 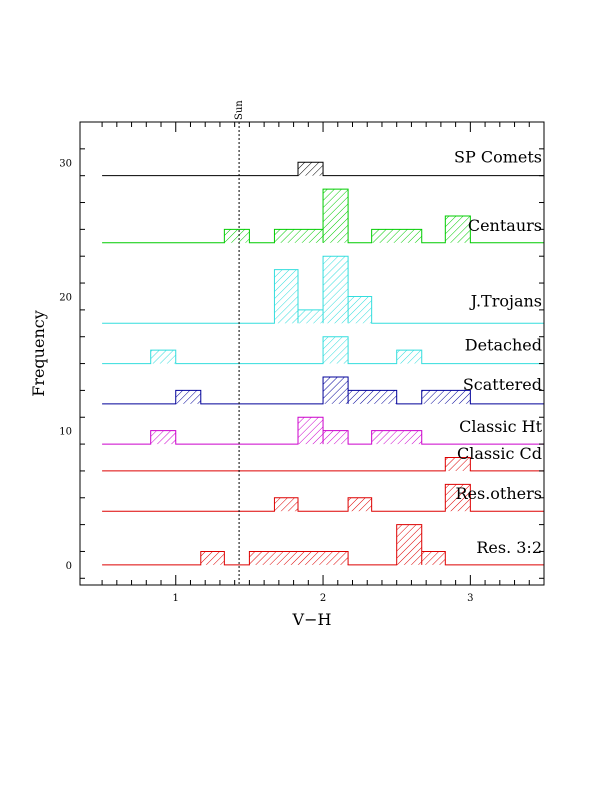 I want to click on series-label-res-3-2: Res. 3:2, so click(x=509, y=547).